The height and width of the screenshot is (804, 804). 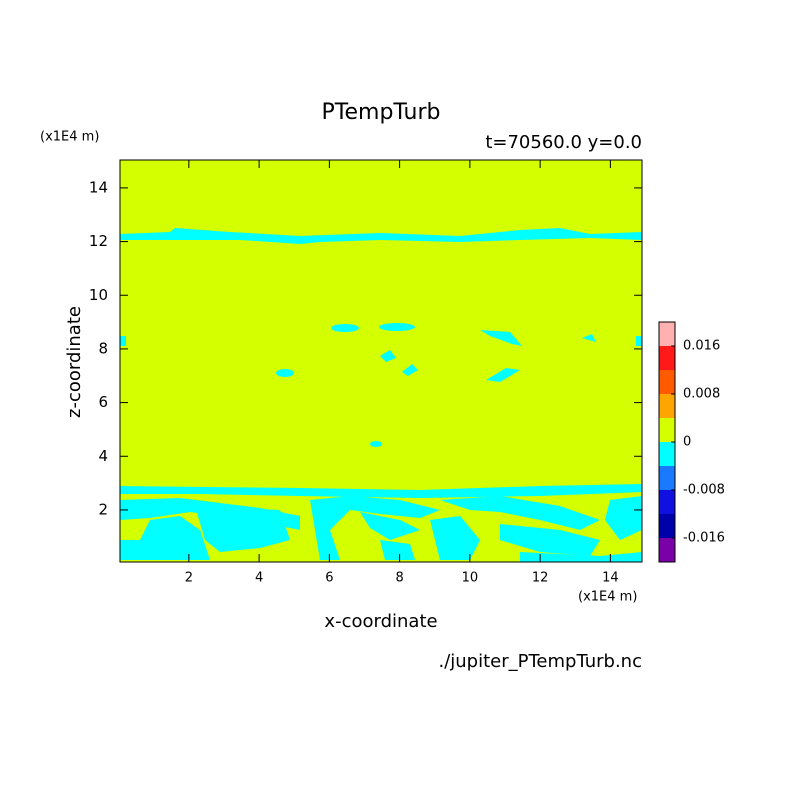 What do you see at coordinates (701, 346) in the screenshot?
I see `colorbar-tick-label: 0.016` at bounding box center [701, 346].